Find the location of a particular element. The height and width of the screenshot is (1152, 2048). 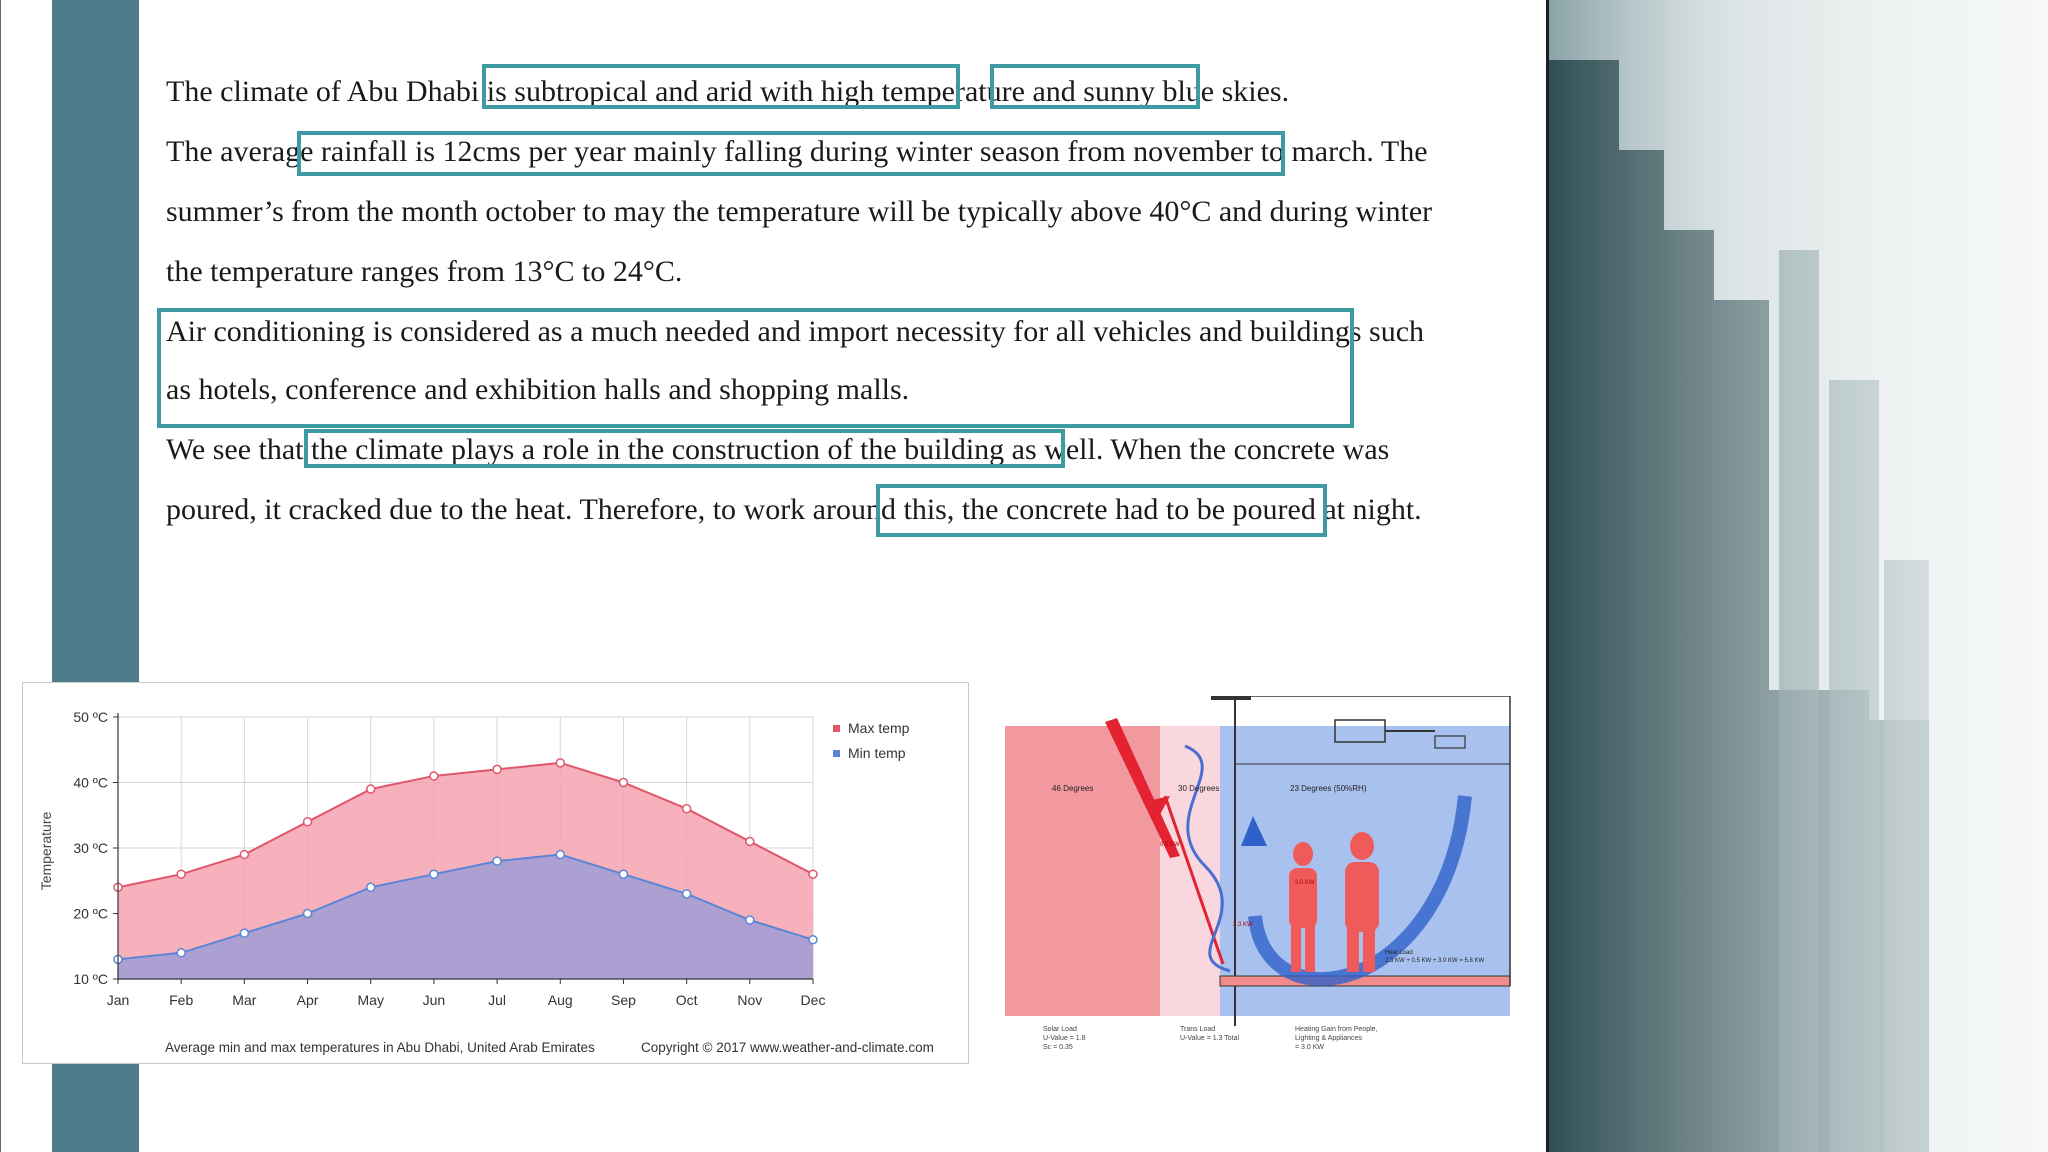

x-tick-label: Jan is located at coordinates (118, 1000).